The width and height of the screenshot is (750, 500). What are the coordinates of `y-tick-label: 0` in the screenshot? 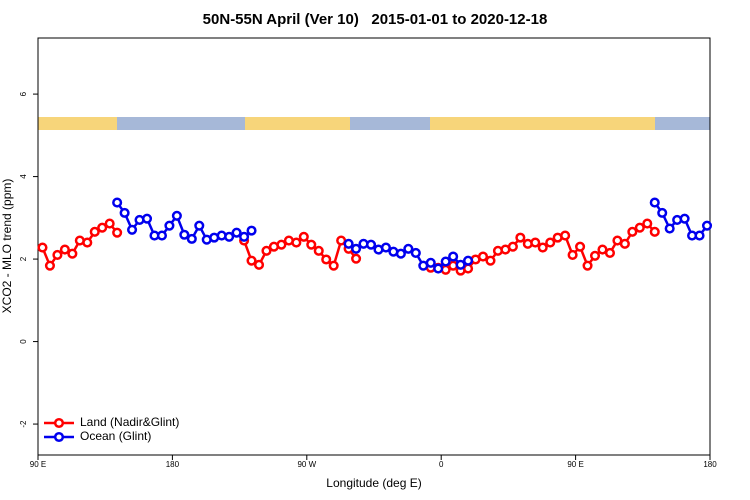 It's located at (23, 341).